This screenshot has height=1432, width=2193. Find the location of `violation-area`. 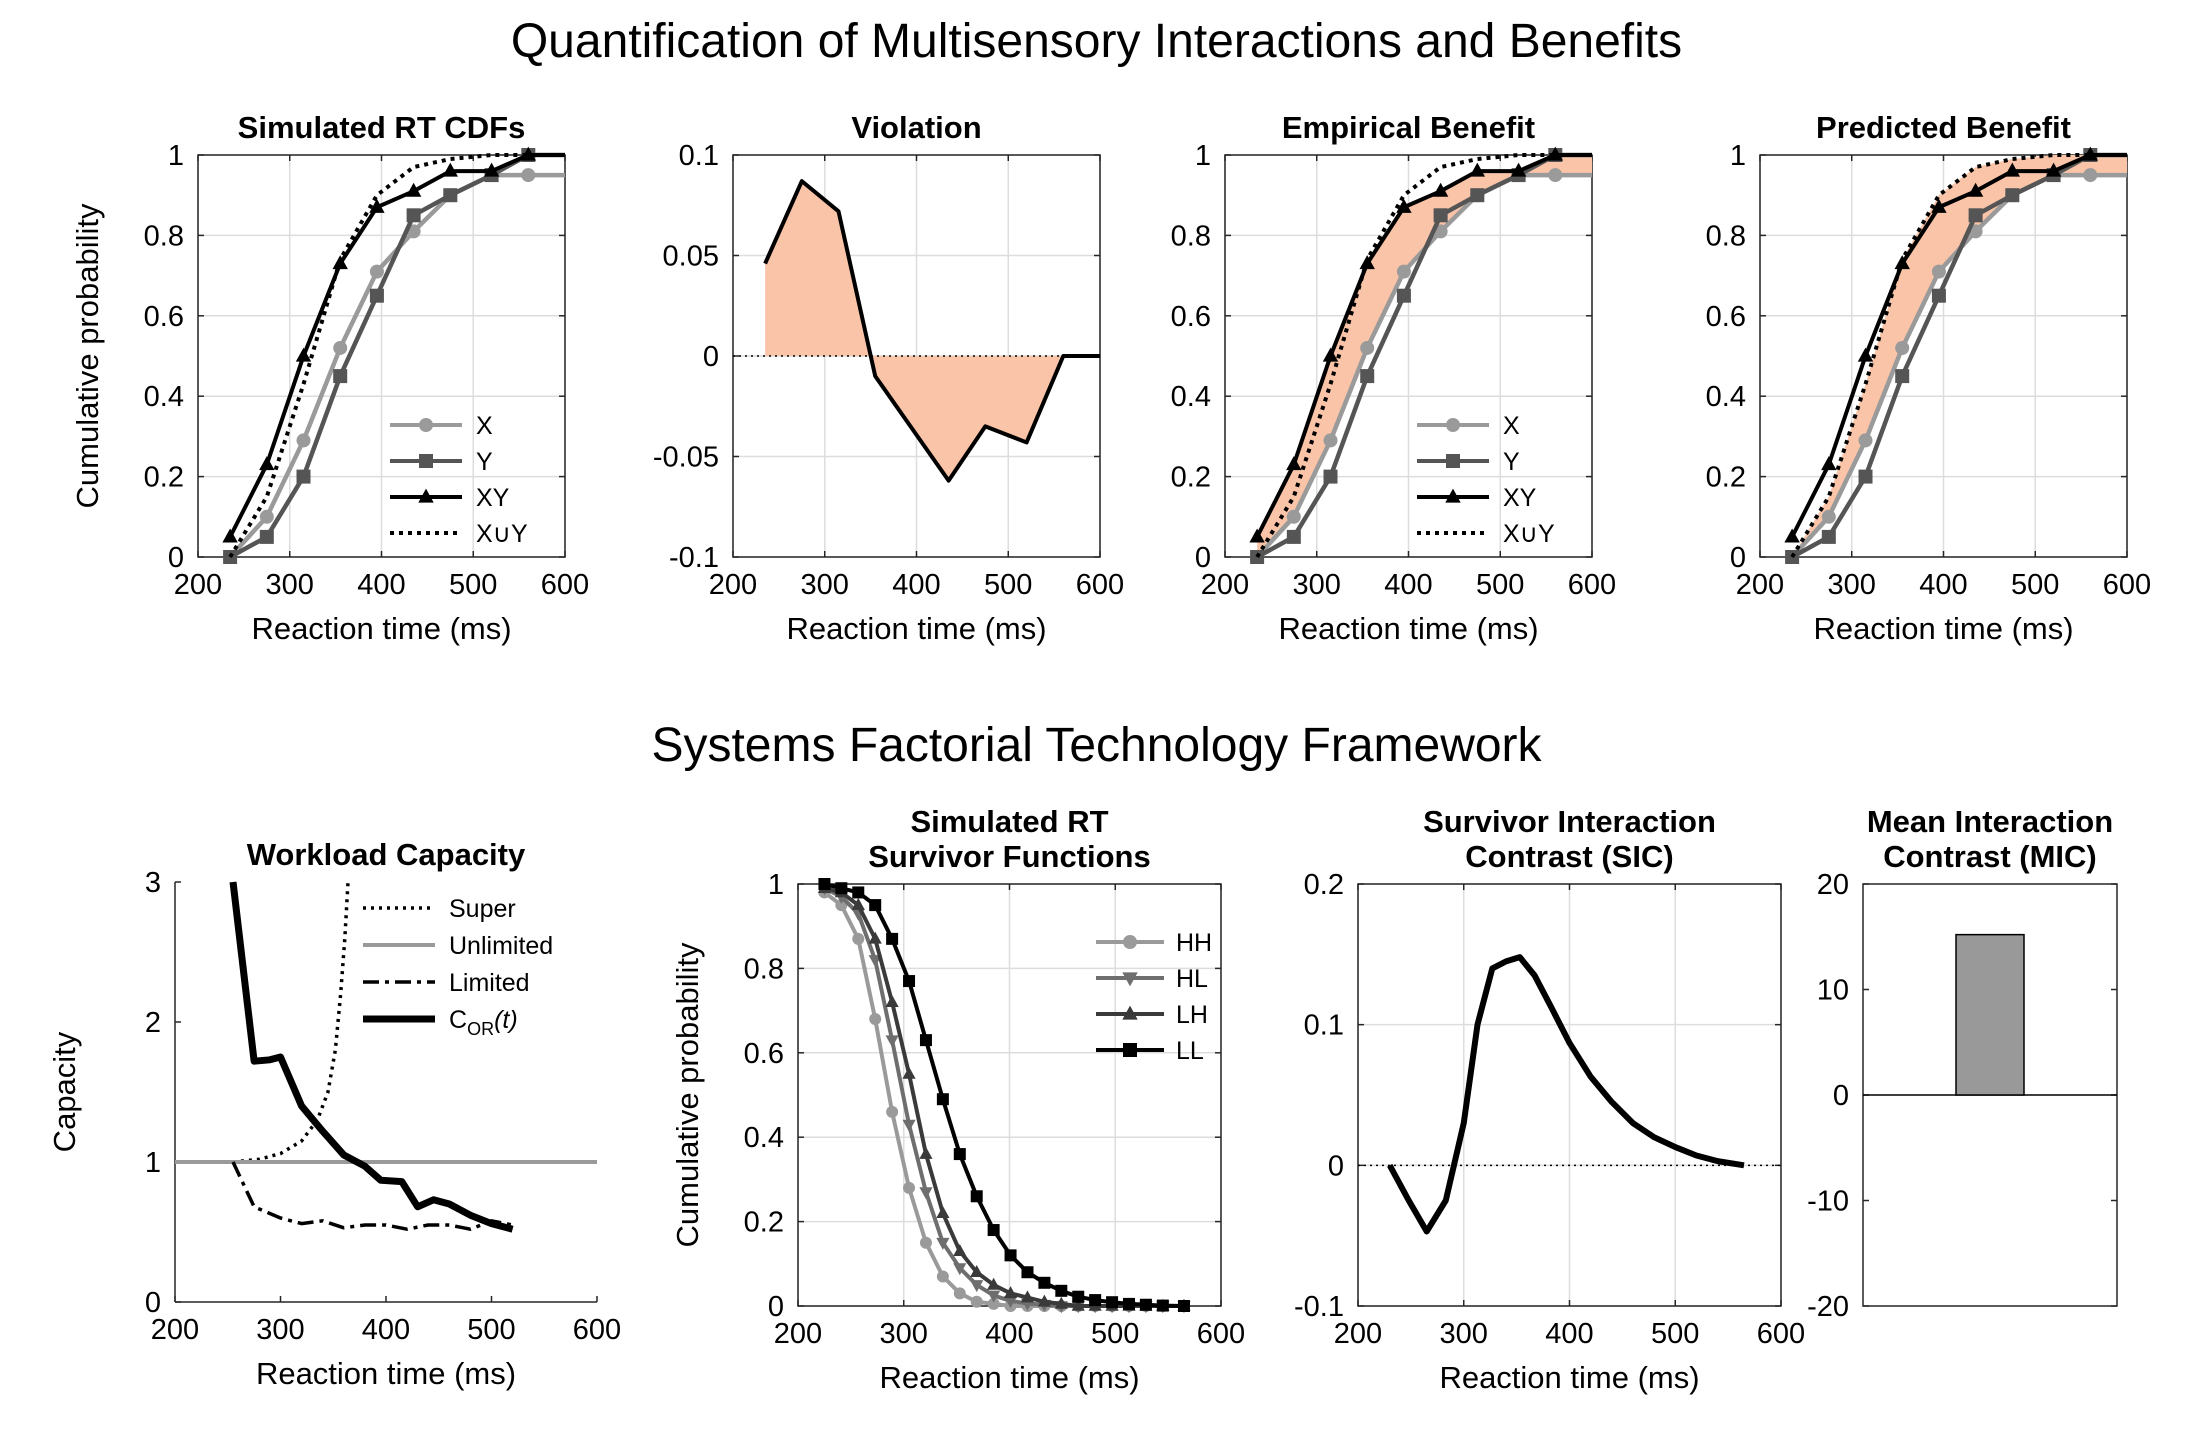

violation-area is located at coordinates (932, 331).